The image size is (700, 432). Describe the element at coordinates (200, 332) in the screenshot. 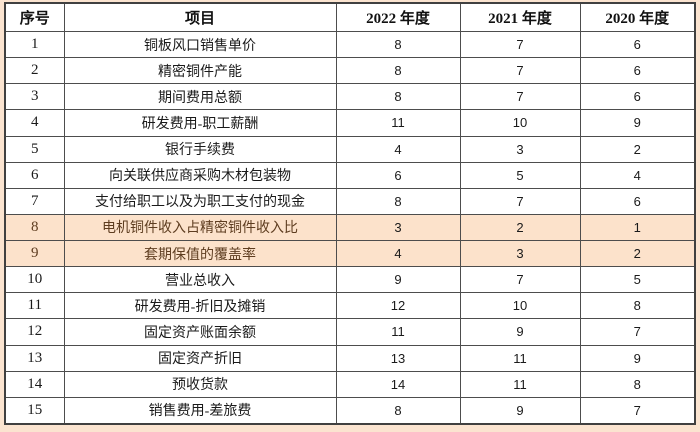

I see `item-label: 固定资产账面余额` at that location.